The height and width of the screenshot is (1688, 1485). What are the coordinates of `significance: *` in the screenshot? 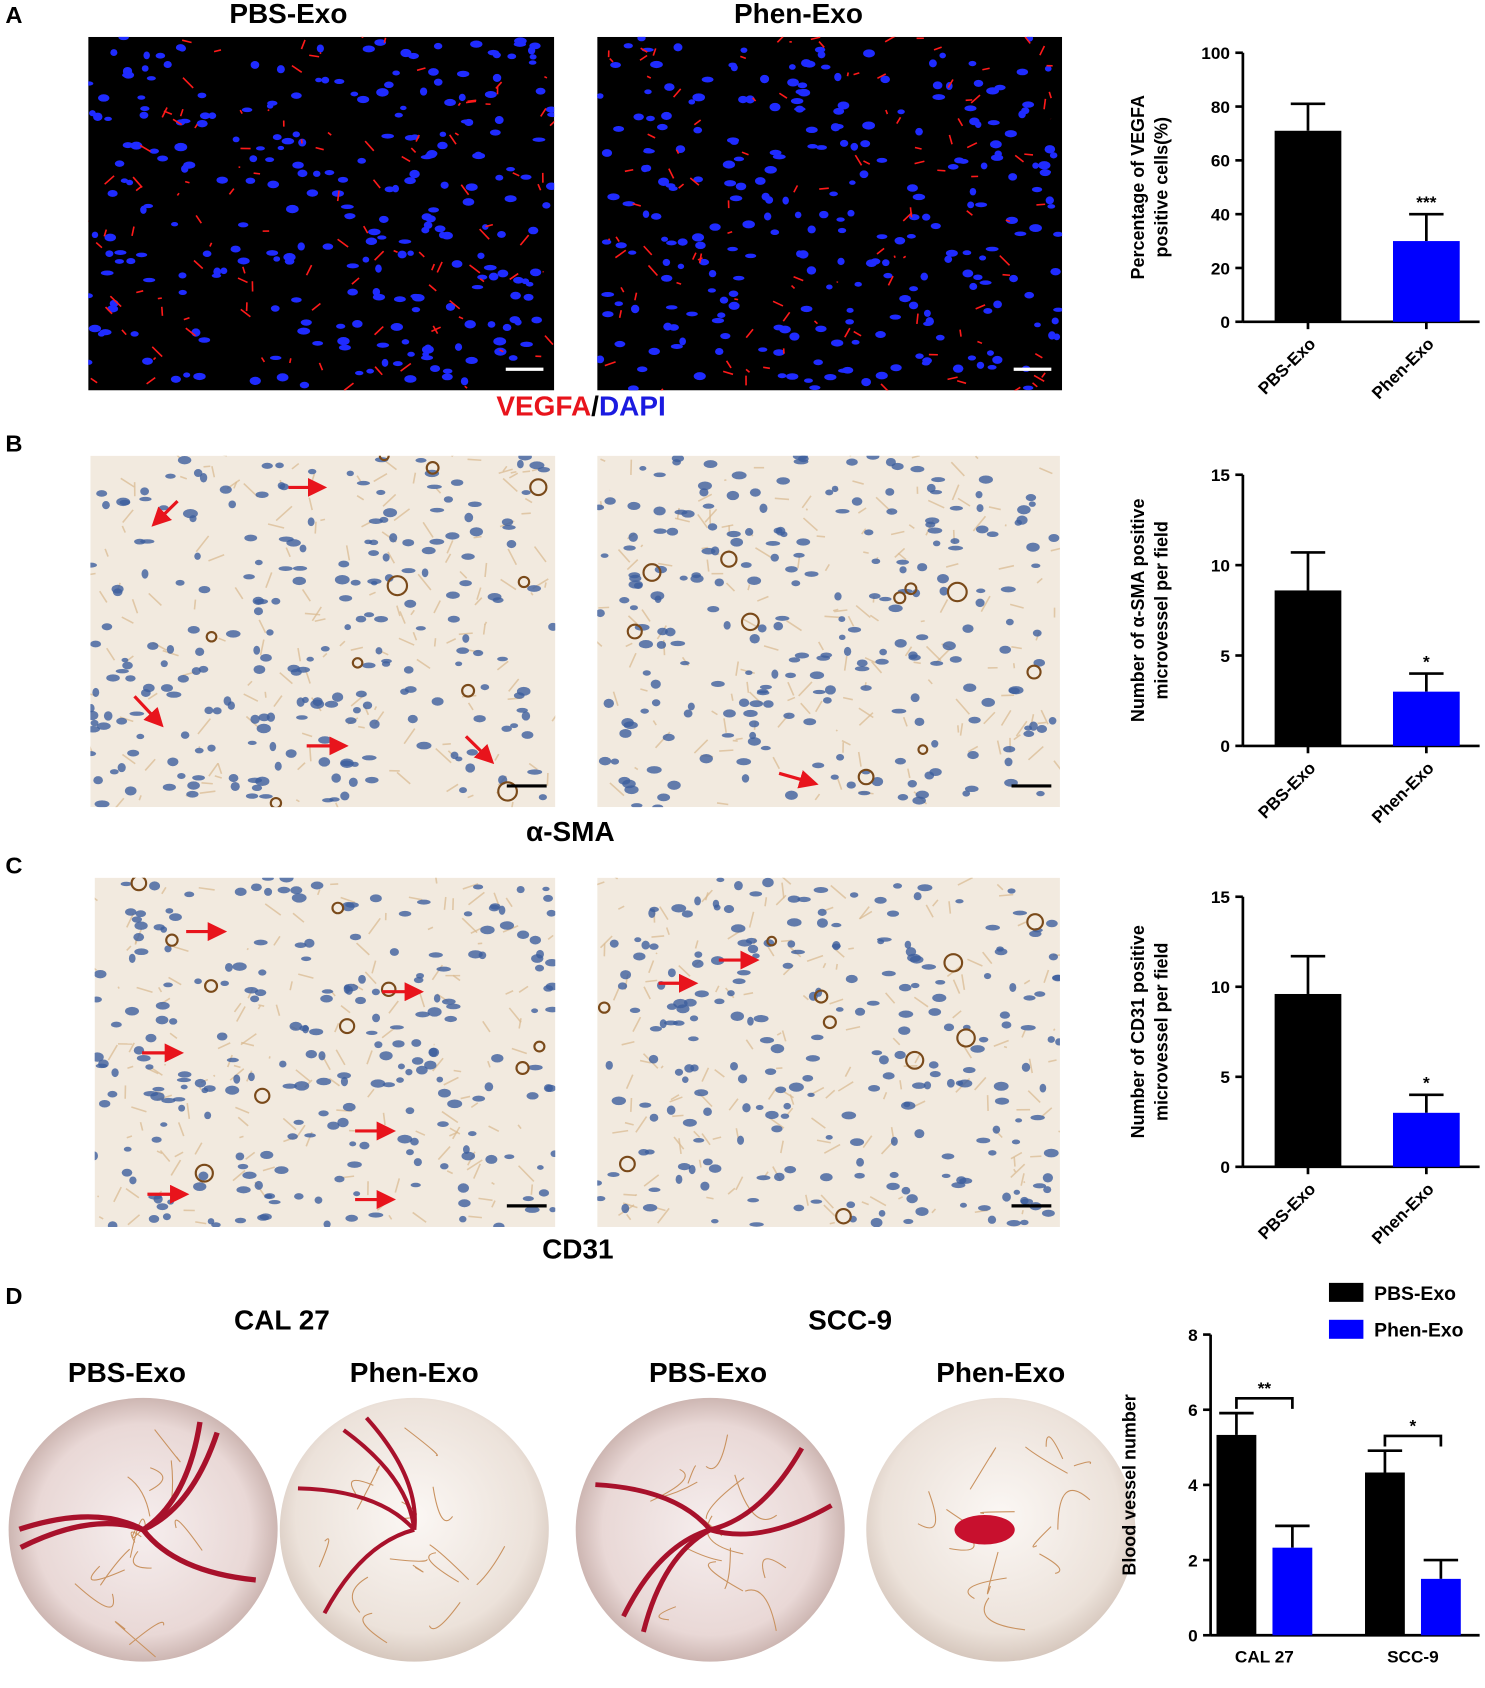 It's located at (1413, 1426).